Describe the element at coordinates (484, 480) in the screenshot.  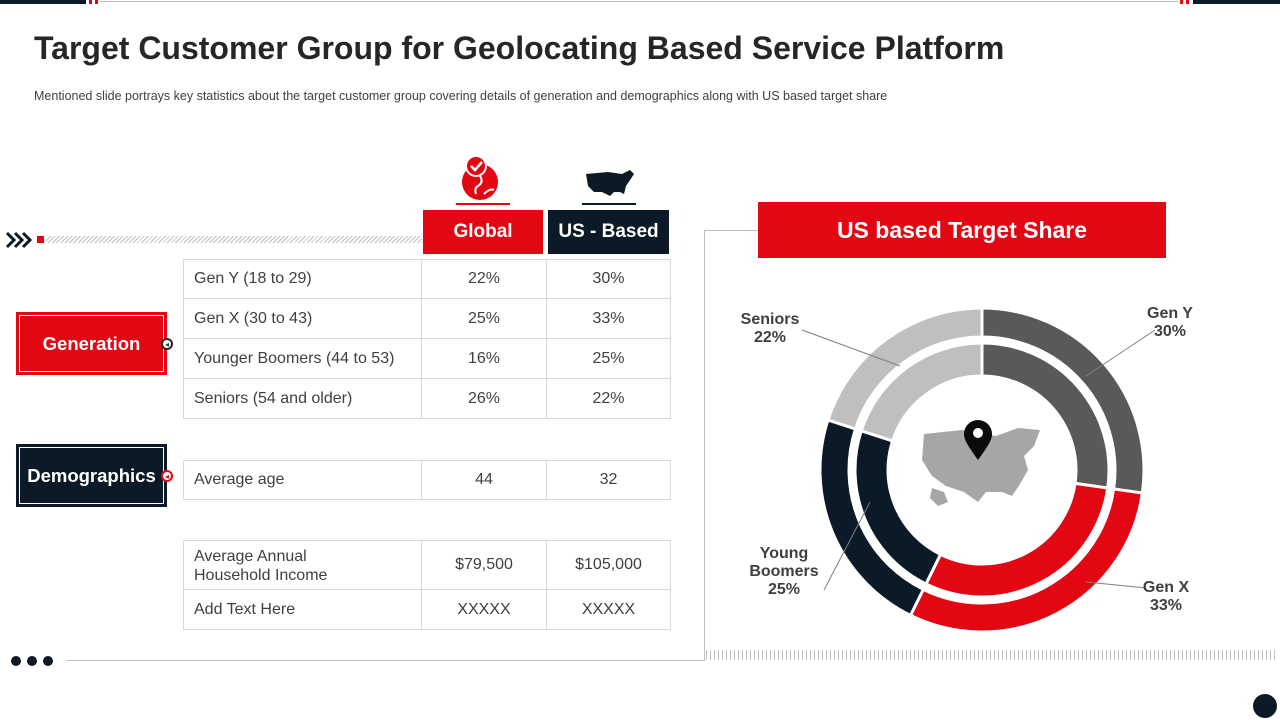
I see `table-cell-global: 44` at that location.